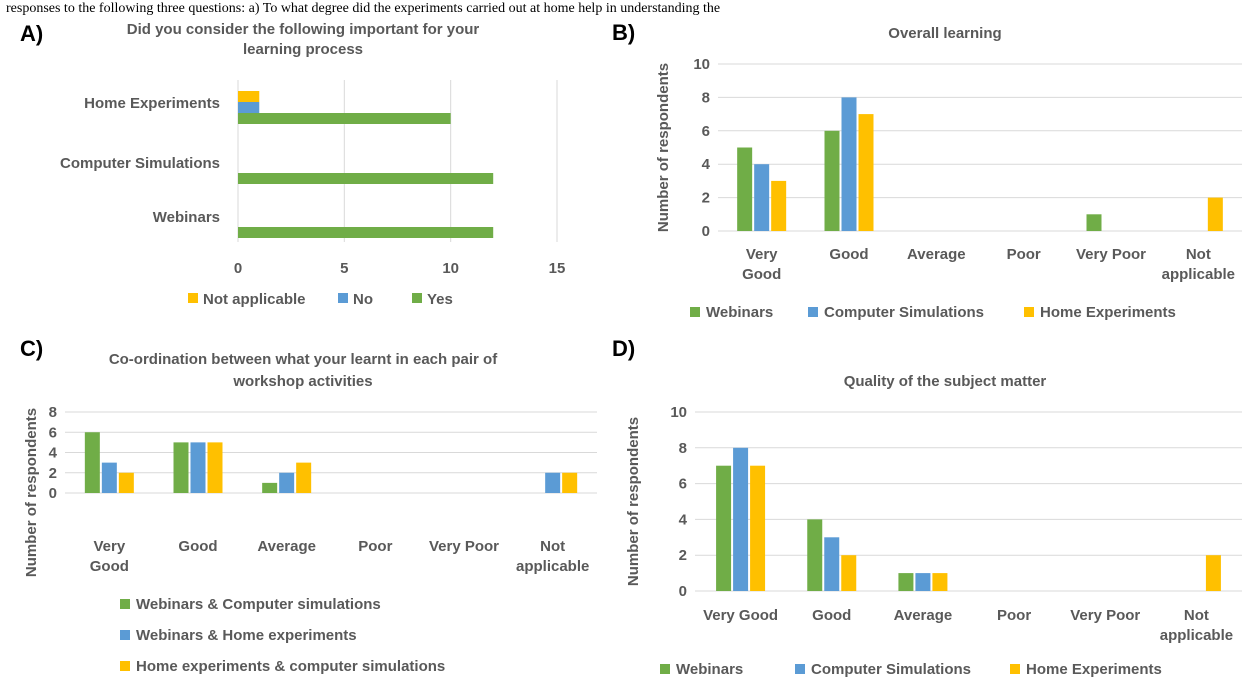 This screenshot has height=679, width=1245. I want to click on legend-label: Yes, so click(440, 299).